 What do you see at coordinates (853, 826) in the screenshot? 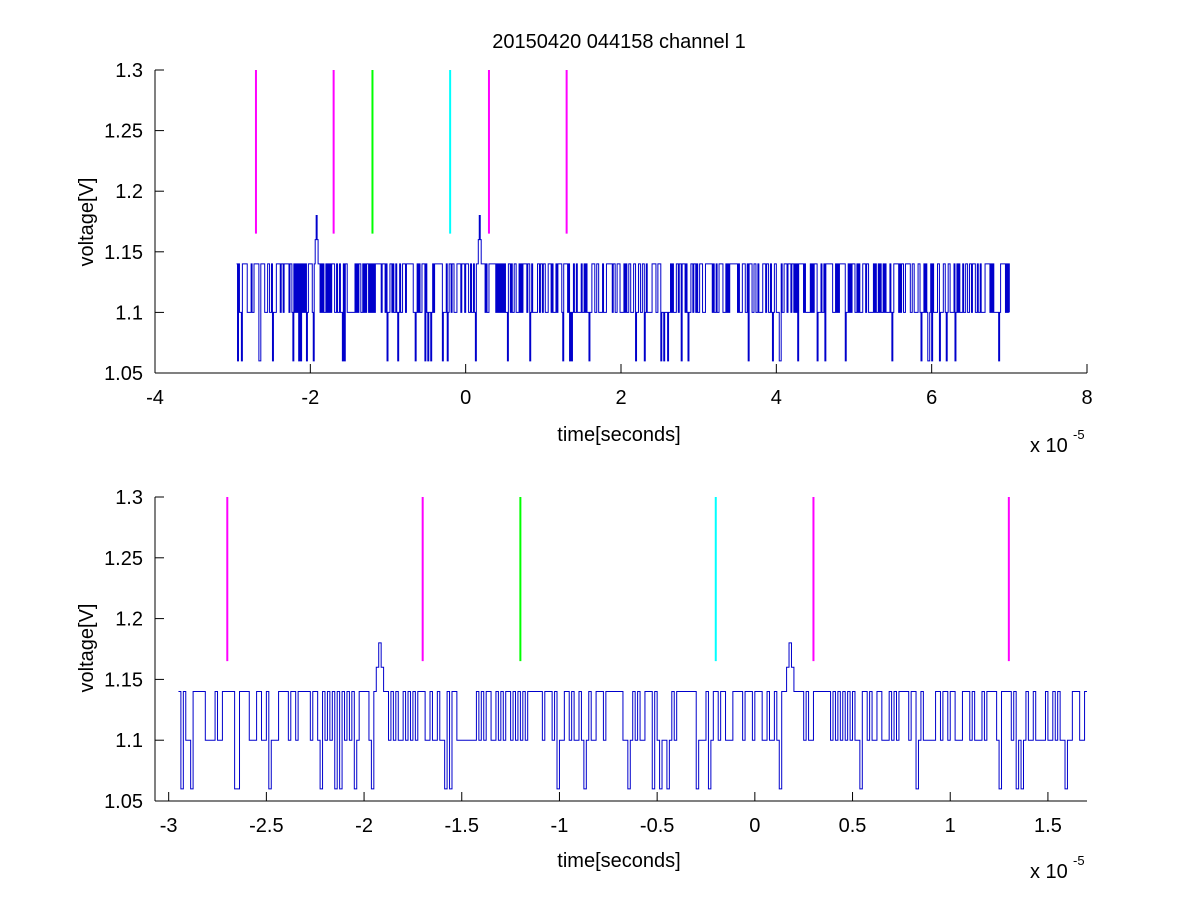
I see `x-tick-label: 0.5` at bounding box center [853, 826].